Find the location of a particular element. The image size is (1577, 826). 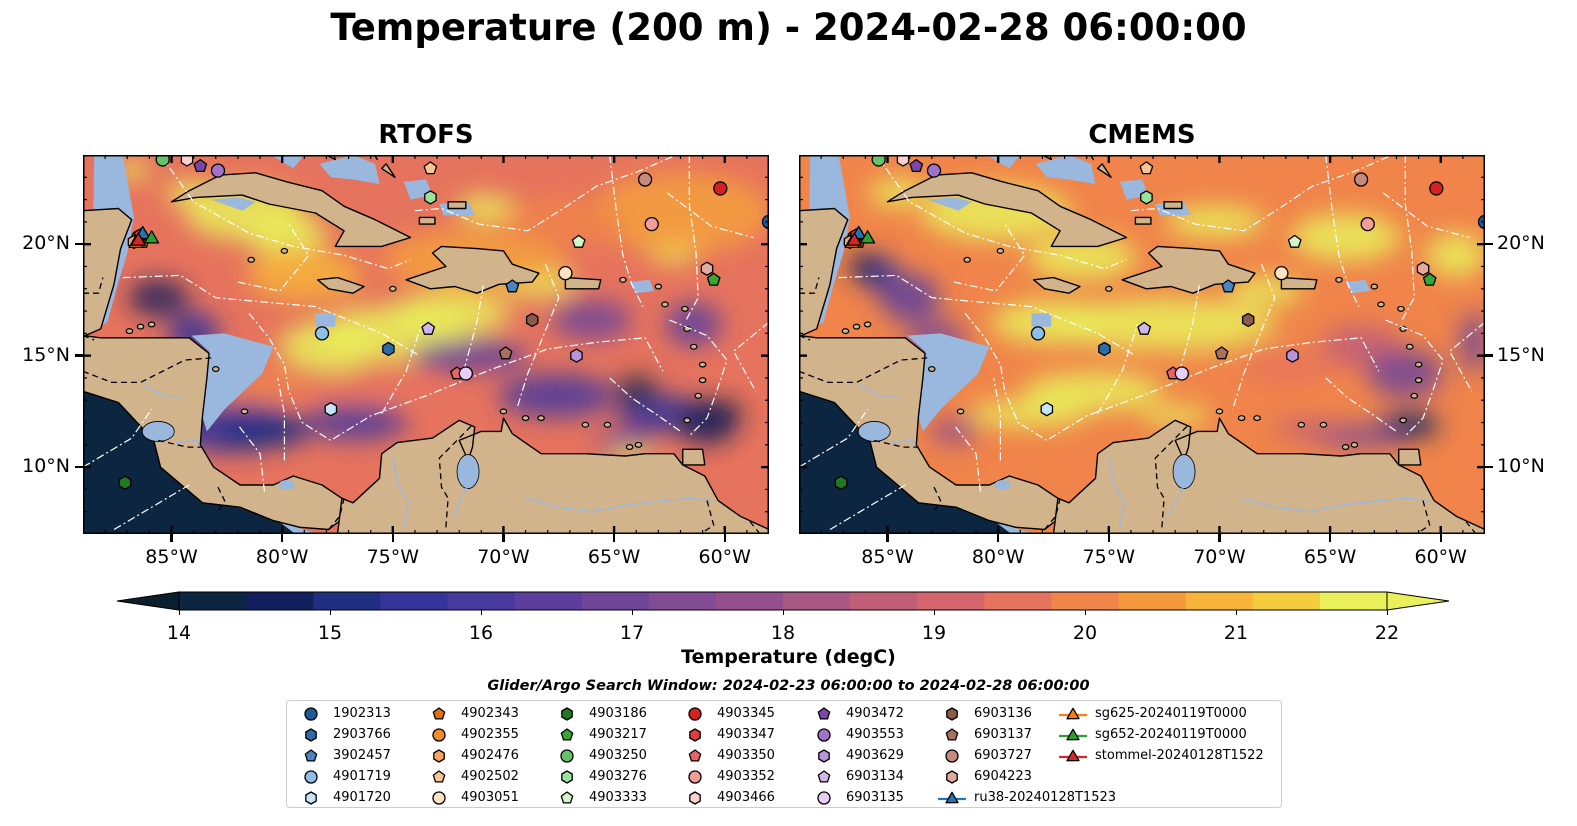

colorbar-tick-label: 15 is located at coordinates (330, 633).